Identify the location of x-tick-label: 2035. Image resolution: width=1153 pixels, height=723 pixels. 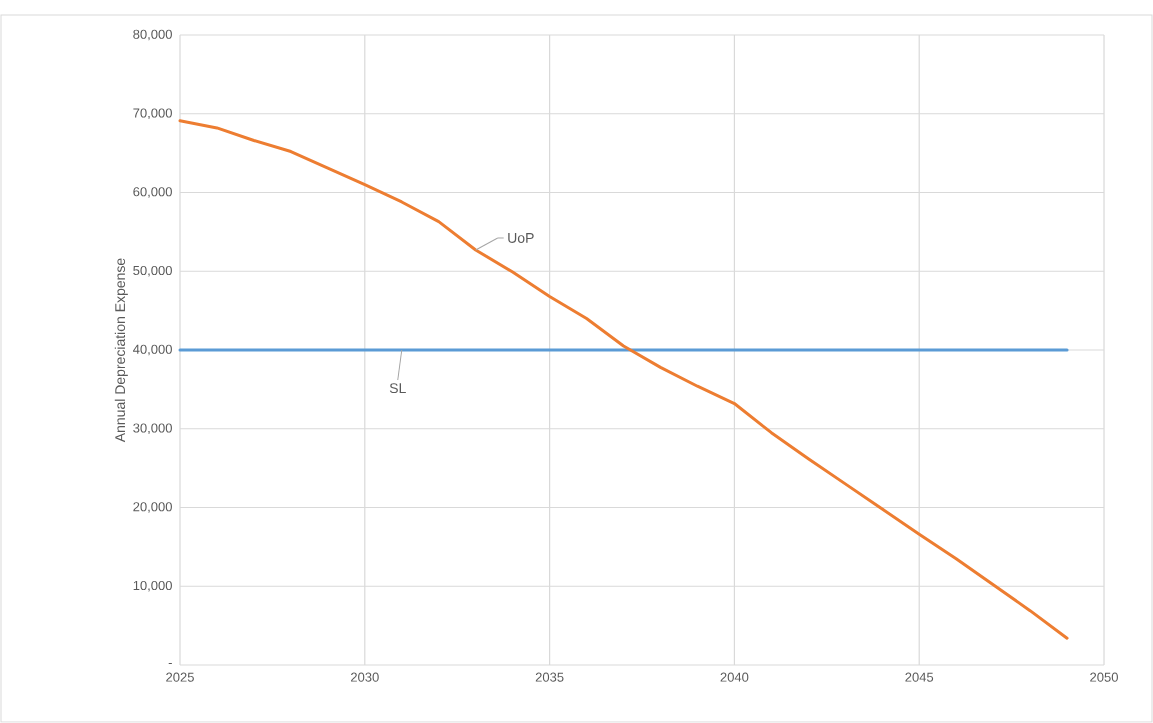
(549, 677).